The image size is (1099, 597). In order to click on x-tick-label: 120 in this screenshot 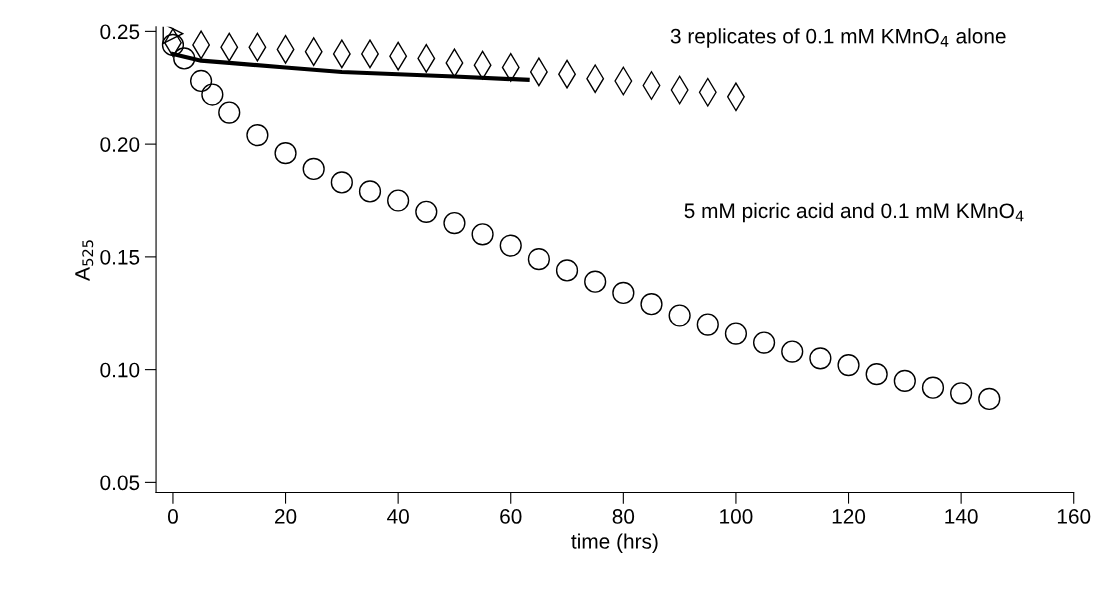, I will do `click(849, 516)`.